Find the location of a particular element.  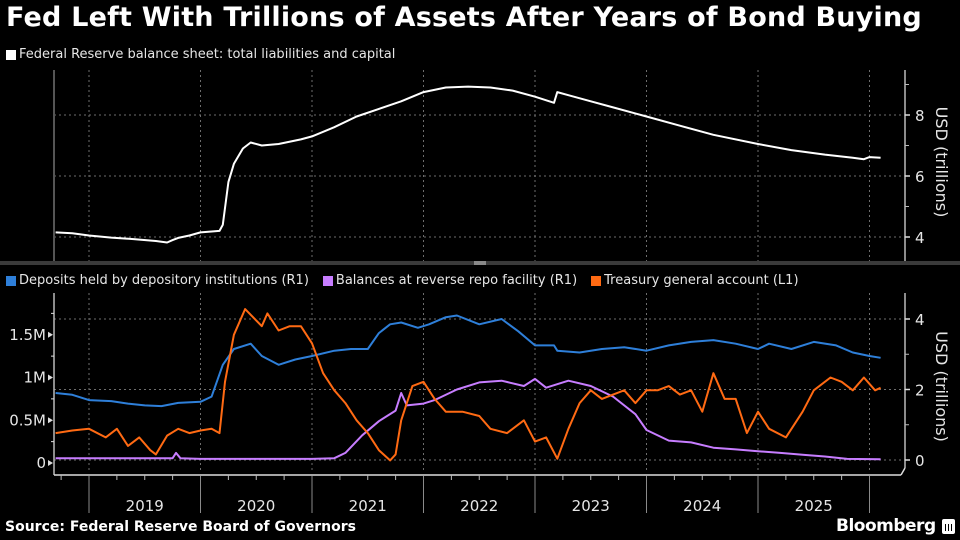

brand-text: Bloomberg is located at coordinates (886, 526).